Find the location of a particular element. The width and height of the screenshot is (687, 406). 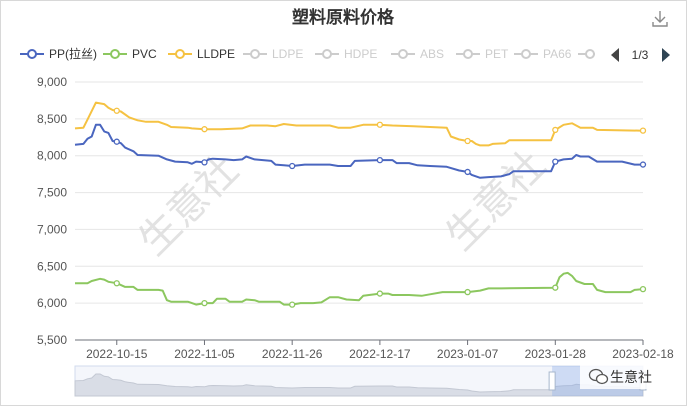

x-tick-label: 2022-11-05 is located at coordinates (204, 354).